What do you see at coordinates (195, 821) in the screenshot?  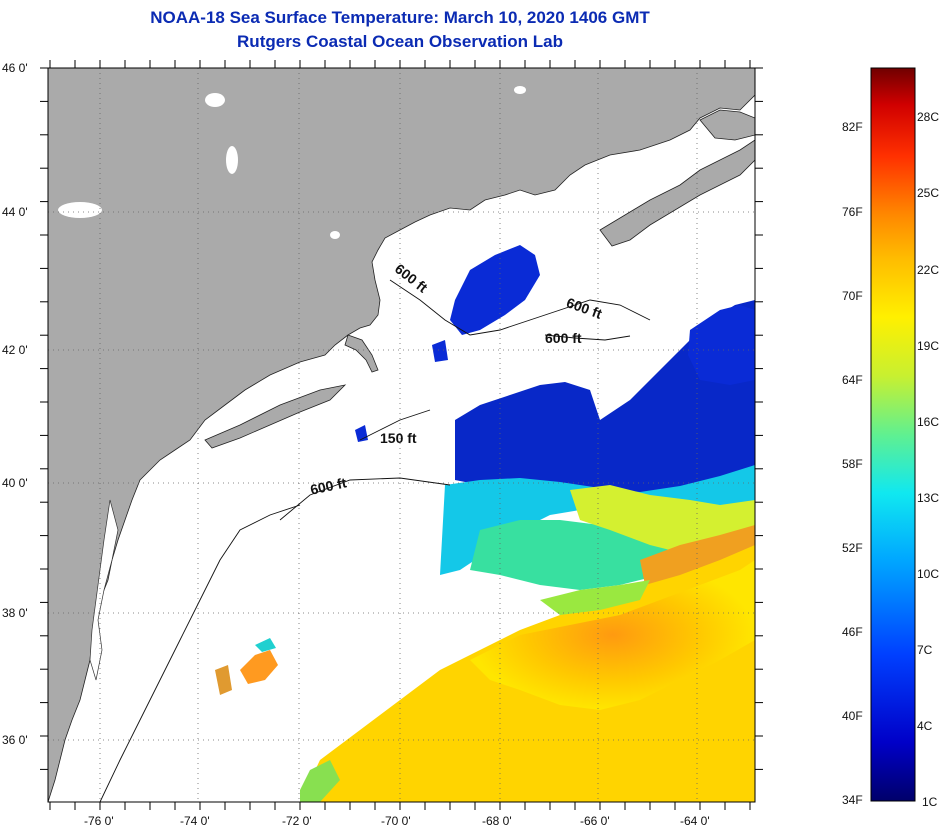 I see `lon-label: -74 0'` at bounding box center [195, 821].